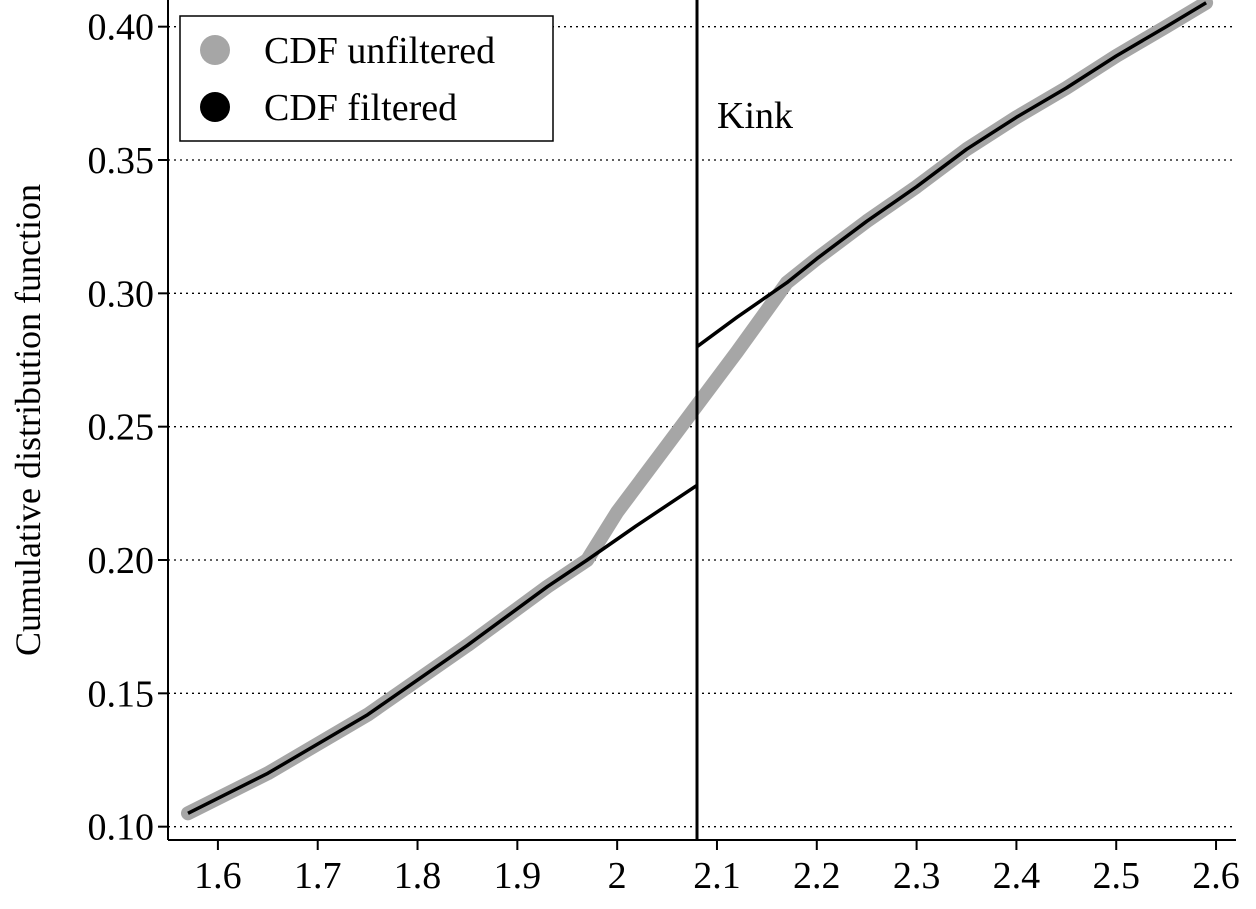  I want to click on x-tick-label: 2.2, so click(817, 876).